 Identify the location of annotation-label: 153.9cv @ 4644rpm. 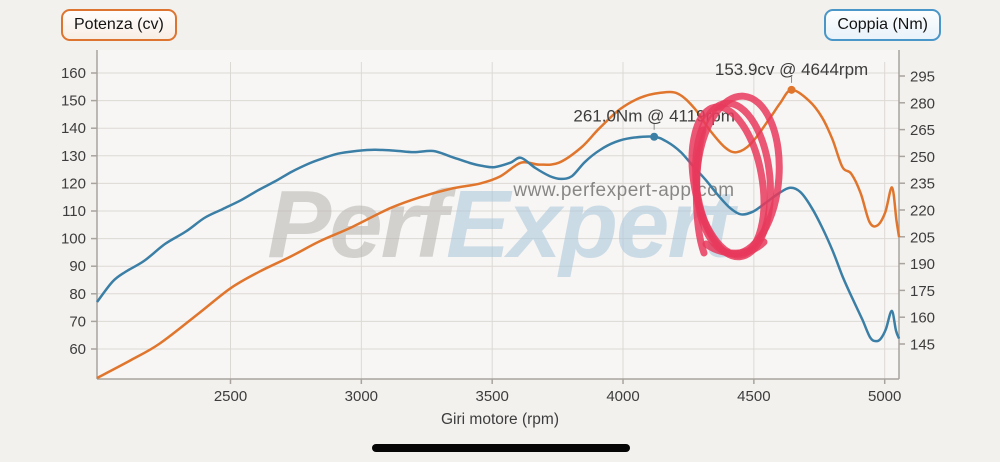
(791, 69).